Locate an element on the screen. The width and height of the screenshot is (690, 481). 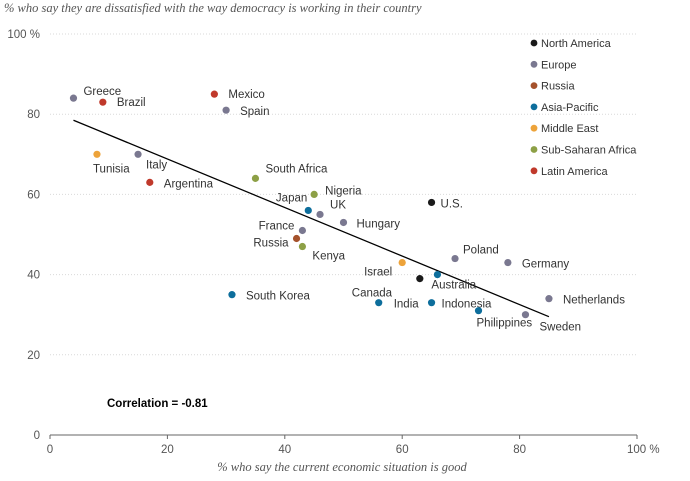
point-label-netherlands: Netherlands is located at coordinates (594, 301).